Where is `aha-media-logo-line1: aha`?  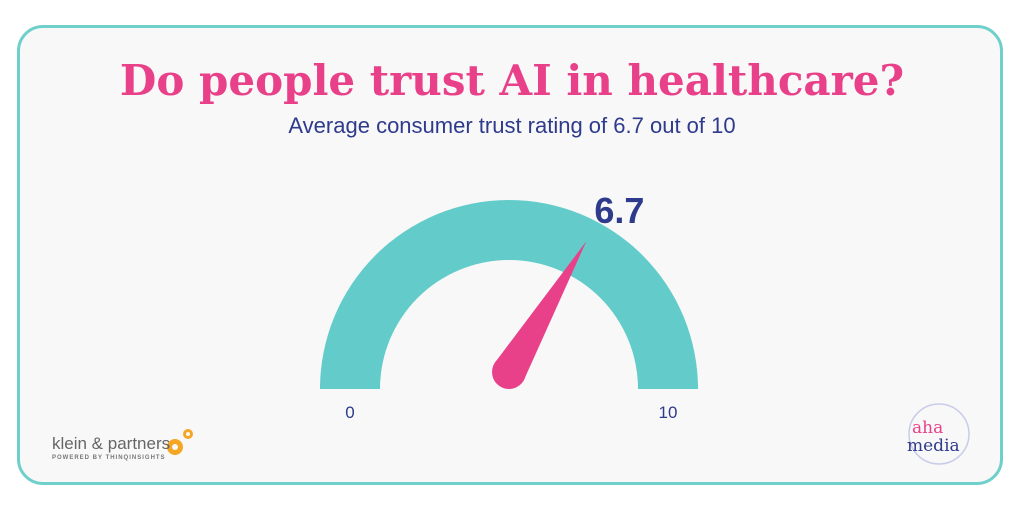 aha-media-logo-line1: aha is located at coordinates (928, 428).